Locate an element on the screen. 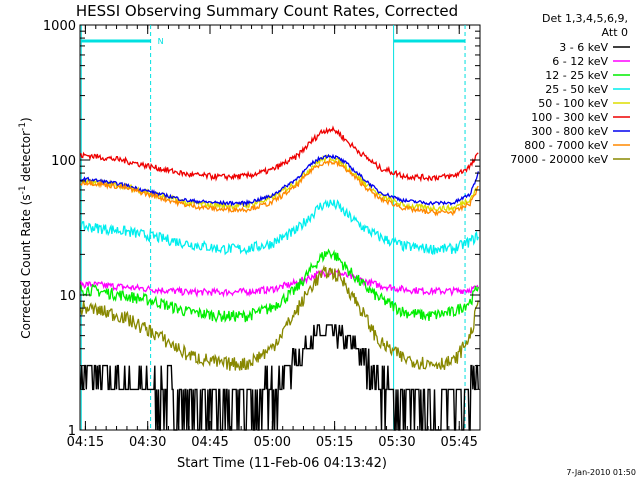 The image size is (640, 480). x-tick-label-0500: 05:00 is located at coordinates (272, 442).